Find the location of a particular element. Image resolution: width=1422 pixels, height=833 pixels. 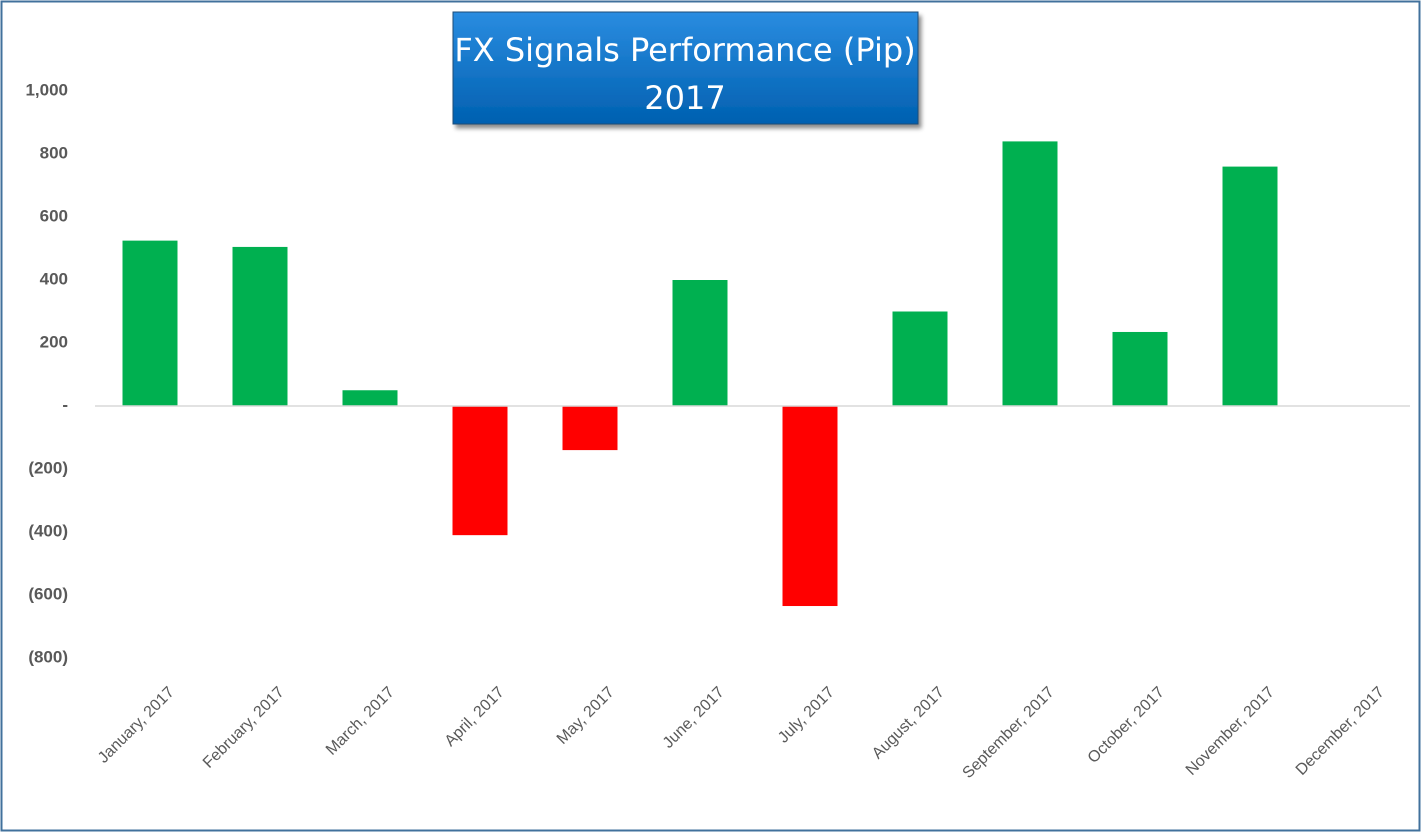

y-tick-label: - is located at coordinates (65, 404).